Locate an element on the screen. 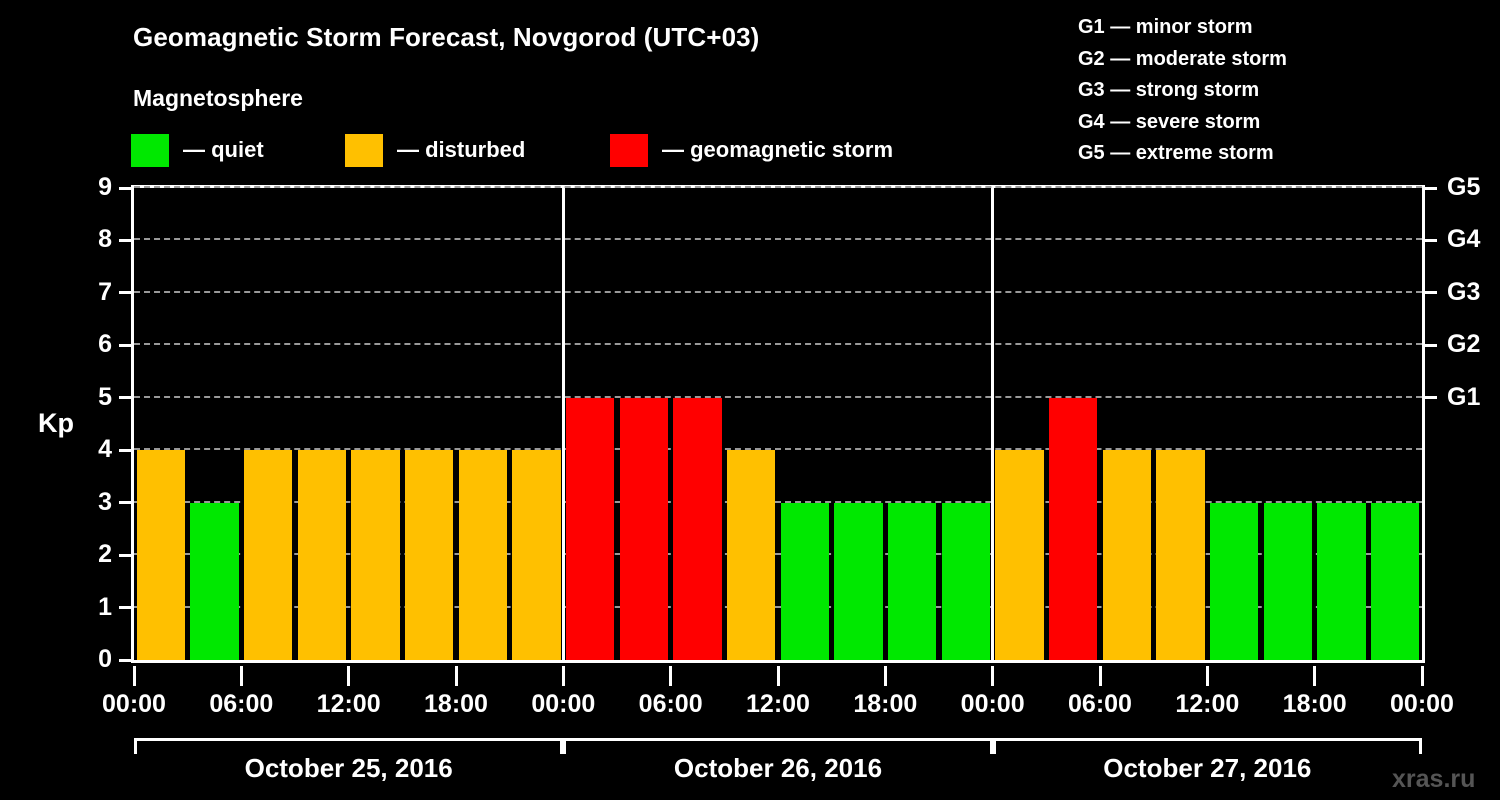 This screenshot has width=1500, height=800. day-label: October 27, 2016 is located at coordinates (1207, 768).